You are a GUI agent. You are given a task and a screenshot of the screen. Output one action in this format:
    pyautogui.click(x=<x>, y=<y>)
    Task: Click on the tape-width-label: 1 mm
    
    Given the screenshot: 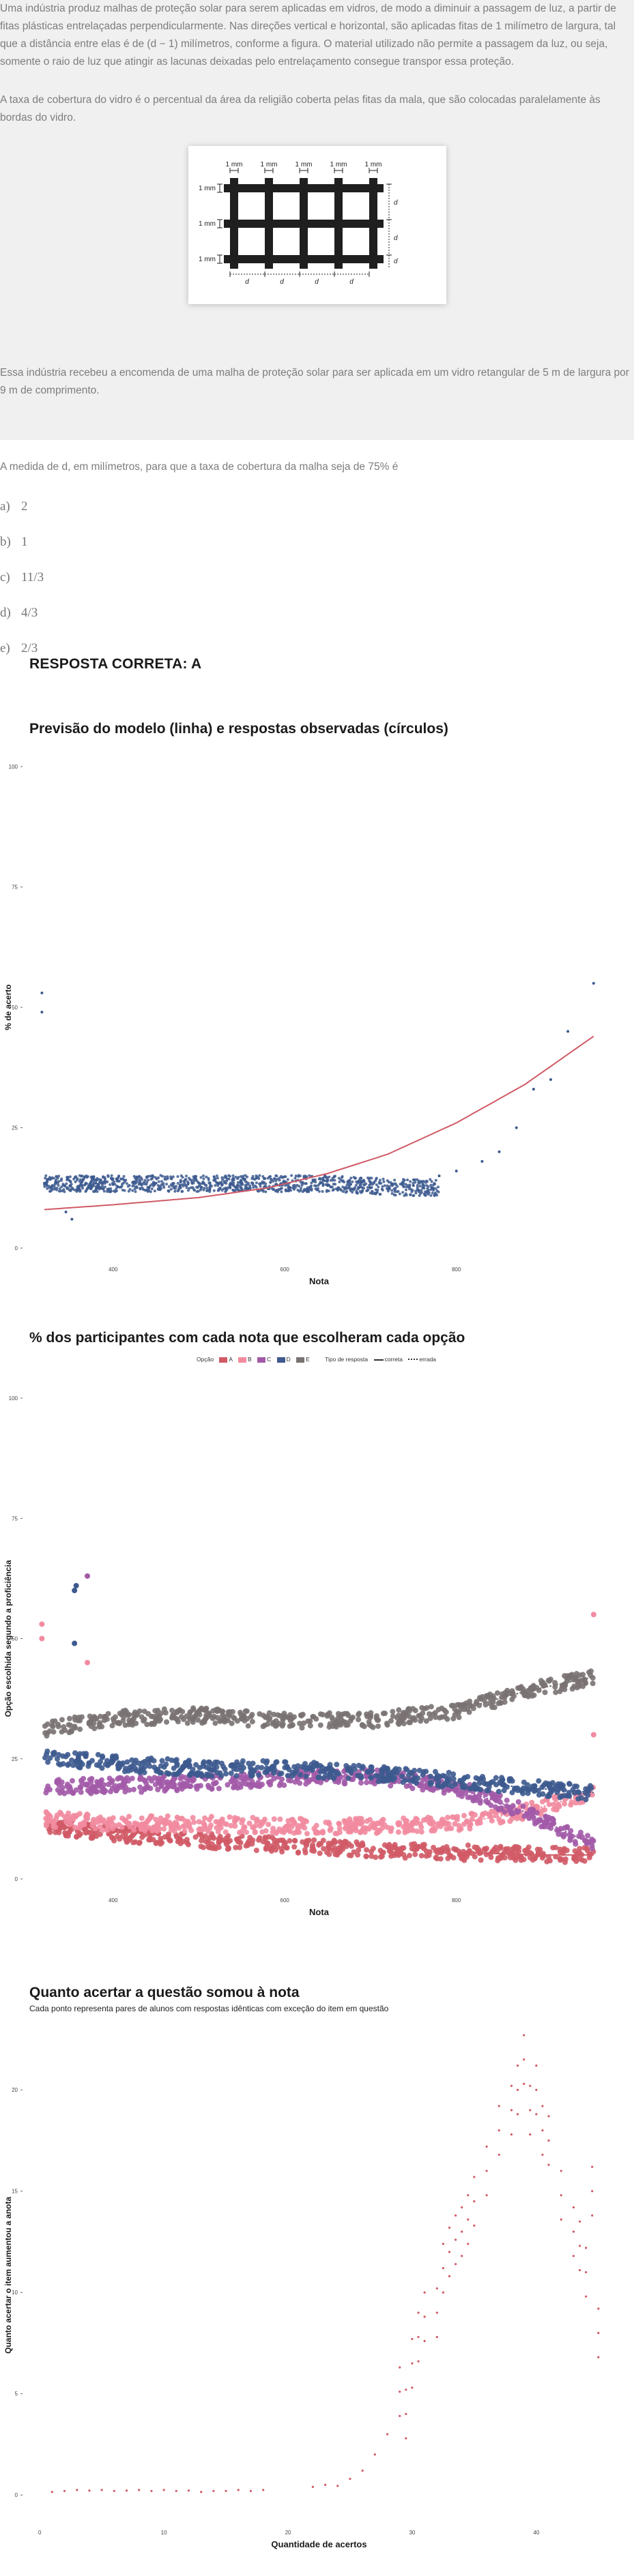 What is the action you would take?
    pyautogui.click(x=207, y=188)
    